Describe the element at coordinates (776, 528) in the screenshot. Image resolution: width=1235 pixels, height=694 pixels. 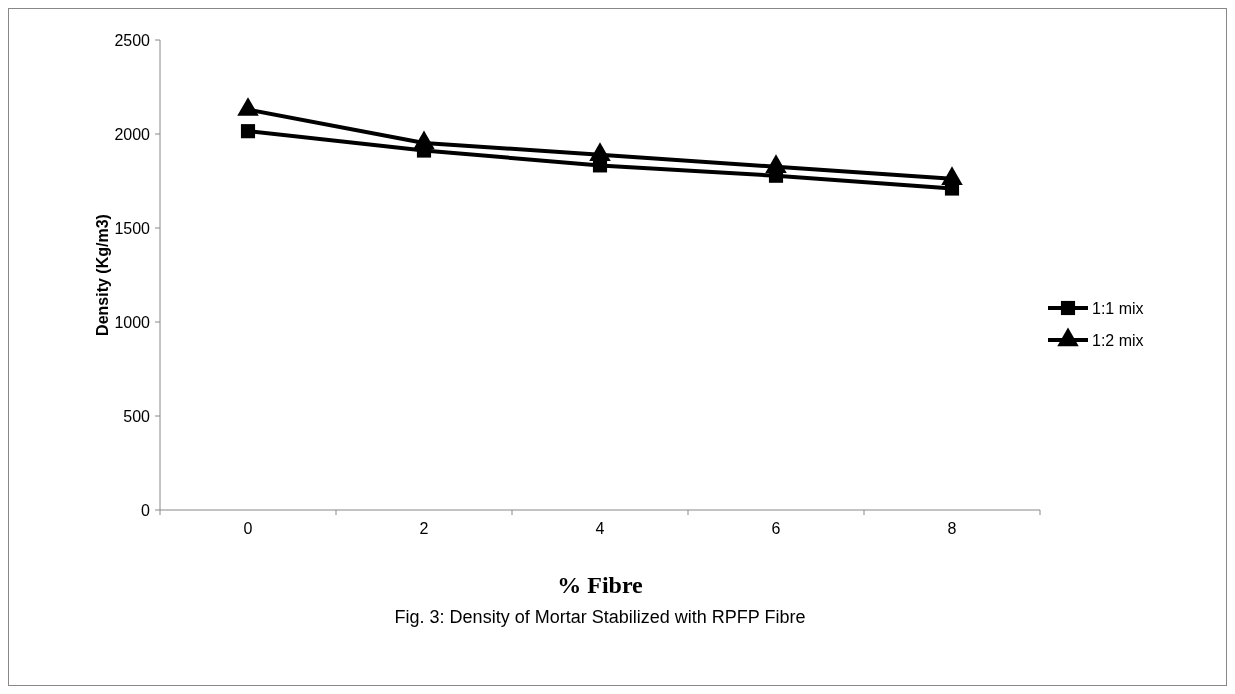
I see `x-tick-label: 6` at that location.